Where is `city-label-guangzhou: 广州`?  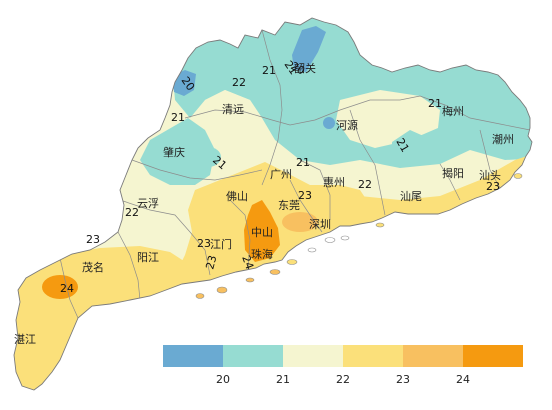
city-label-guangzhou: 广州 is located at coordinates (281, 174).